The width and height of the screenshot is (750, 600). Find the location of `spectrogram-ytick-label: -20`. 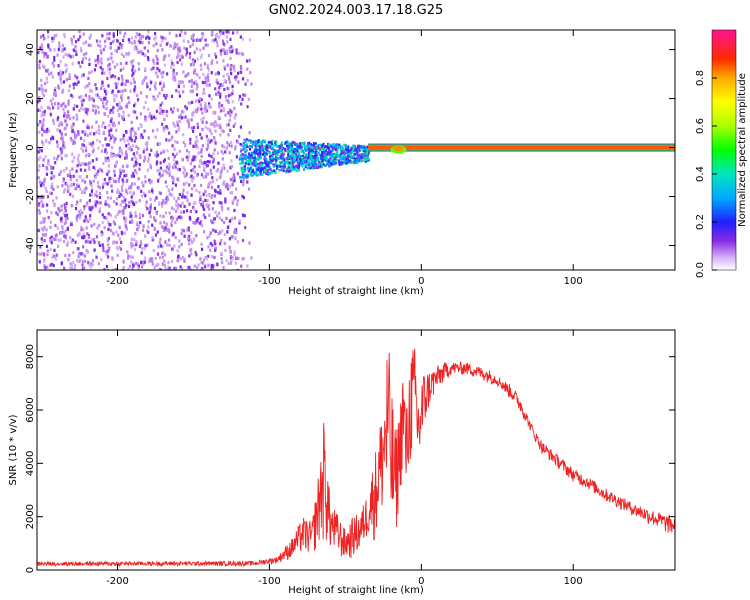

spectrogram-ytick-label: -20 is located at coordinates (30, 196).